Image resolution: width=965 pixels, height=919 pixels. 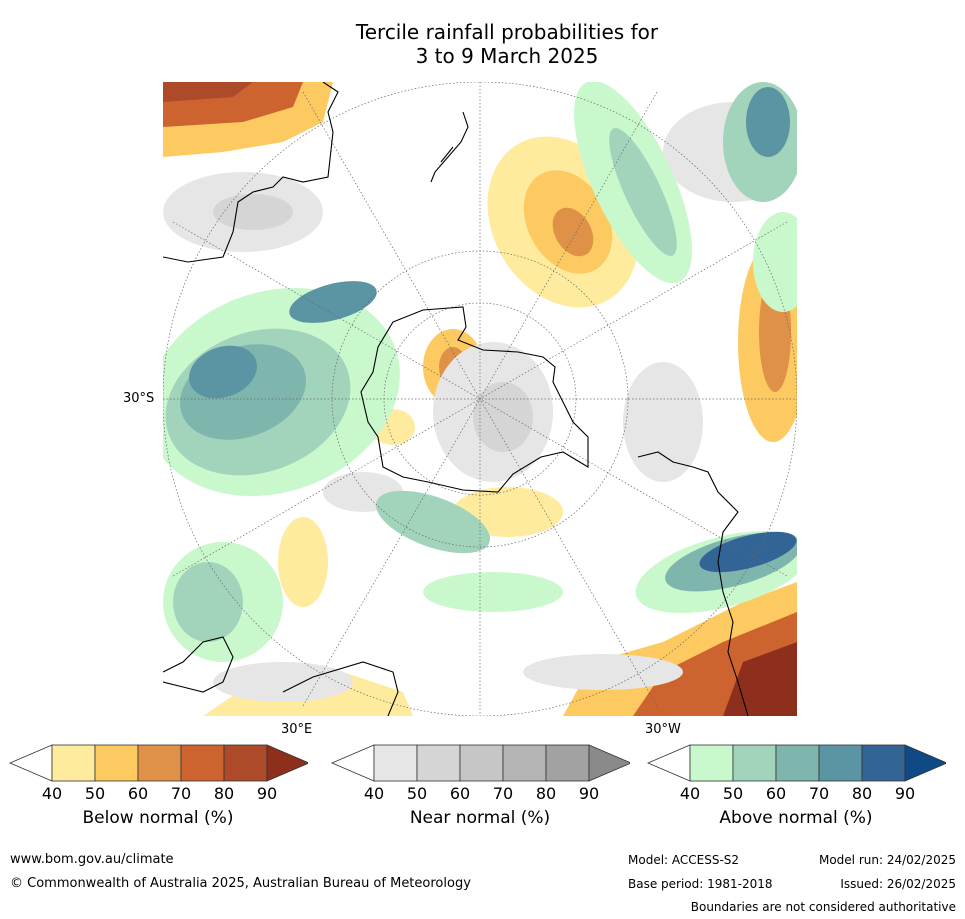 I want to click on colorbar-above-lower-arrow, so click(x=668, y=763).